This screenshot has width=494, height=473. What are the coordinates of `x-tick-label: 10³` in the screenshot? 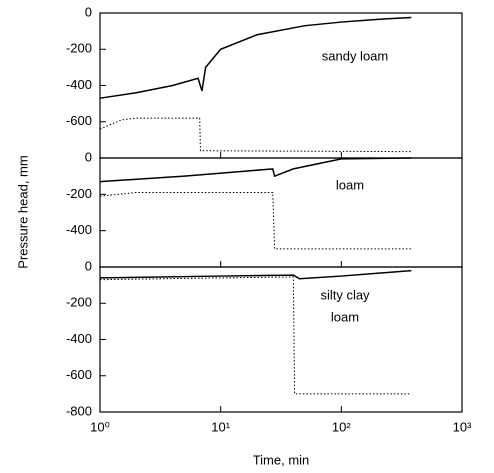 It's located at (462, 426).